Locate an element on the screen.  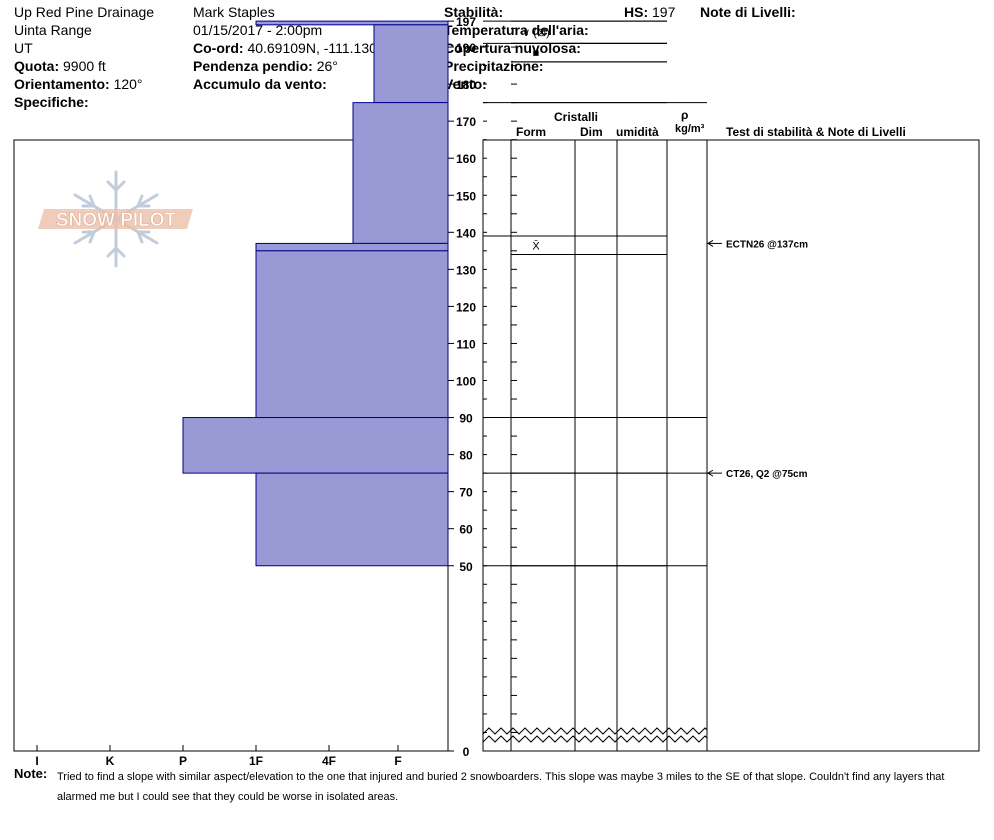
rho-heading: ρ is located at coordinates (685, 115).